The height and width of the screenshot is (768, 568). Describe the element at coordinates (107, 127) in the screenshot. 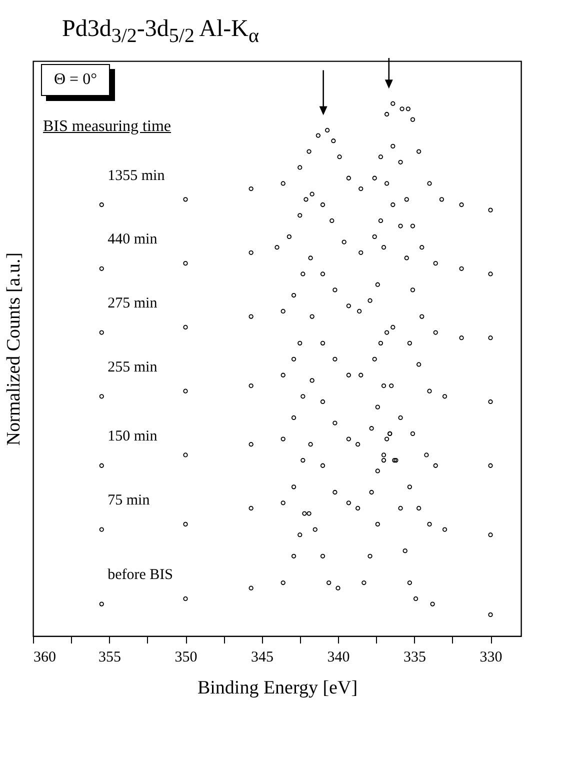

I see `annotation: BIS measuring time` at that location.